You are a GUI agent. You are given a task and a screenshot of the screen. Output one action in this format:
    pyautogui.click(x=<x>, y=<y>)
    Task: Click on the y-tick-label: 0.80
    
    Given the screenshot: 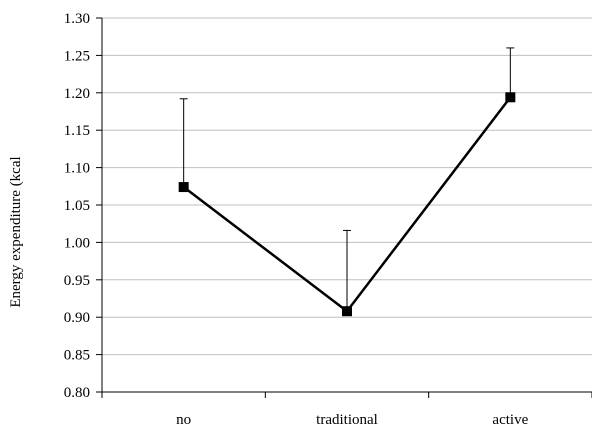 What is the action you would take?
    pyautogui.click(x=77, y=393)
    